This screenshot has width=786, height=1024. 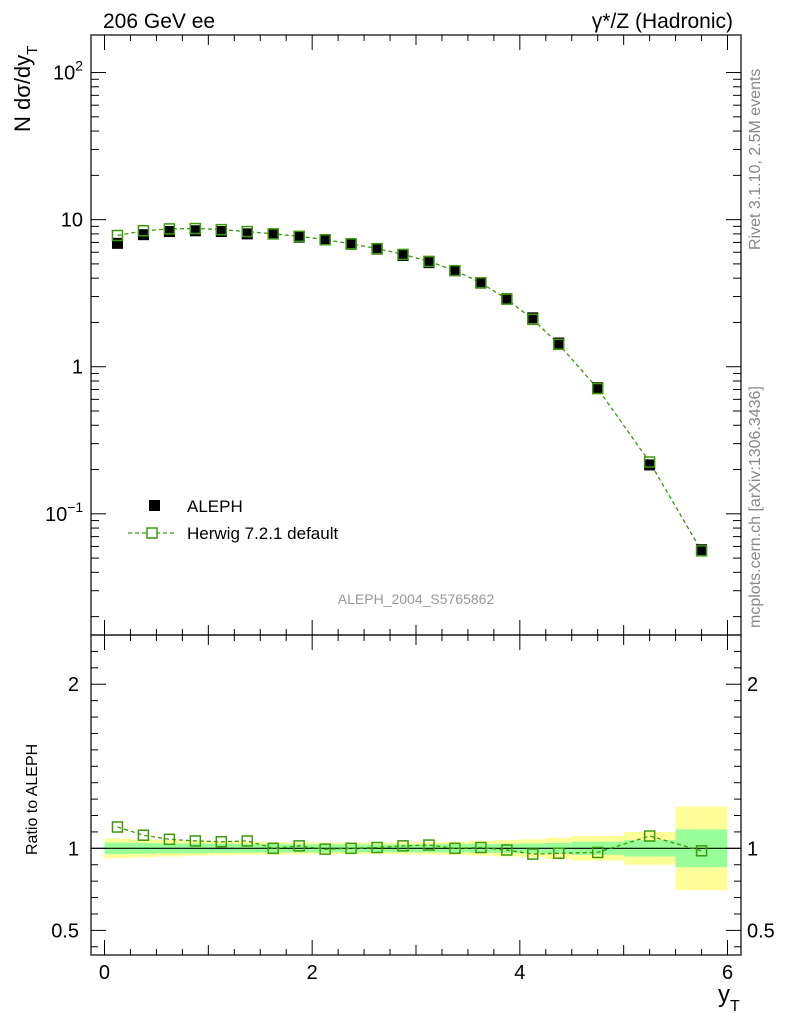 What do you see at coordinates (152, 533) in the screenshot?
I see `legend-herwig-marker` at bounding box center [152, 533].